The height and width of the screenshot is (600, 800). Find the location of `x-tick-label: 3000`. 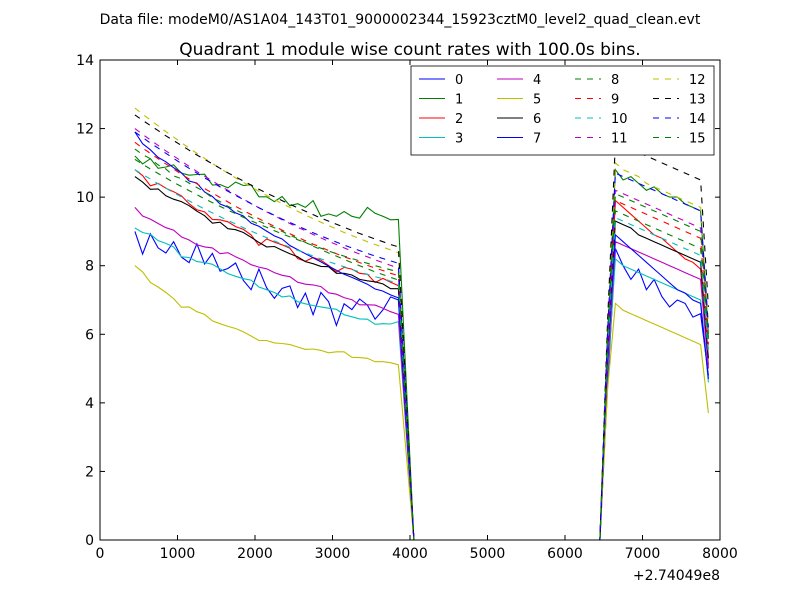

x-tick-label: 3000 is located at coordinates (333, 554).